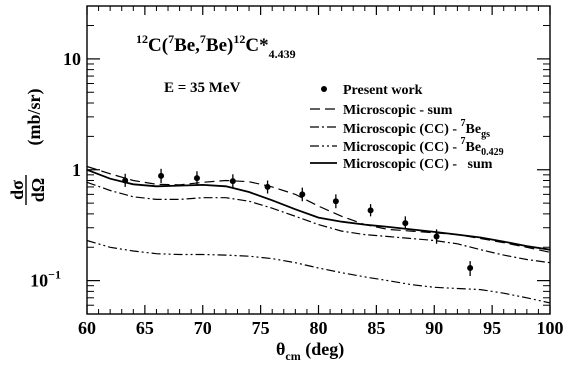  What do you see at coordinates (324, 89) in the screenshot?
I see `legend-marker-present-work` at bounding box center [324, 89].